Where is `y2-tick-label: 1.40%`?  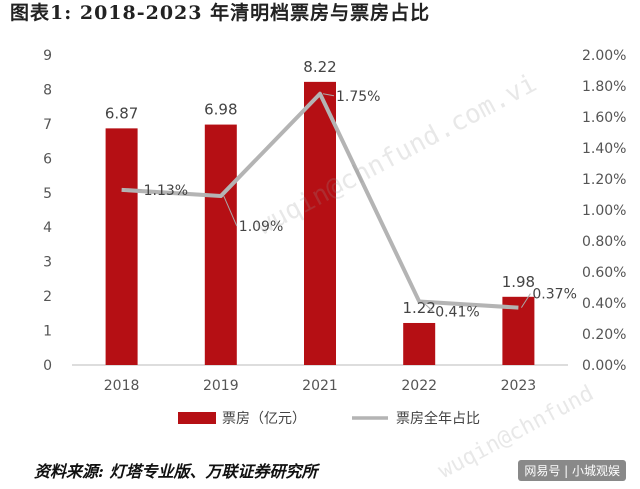 y2-tick-label: 1.40% is located at coordinates (604, 149).